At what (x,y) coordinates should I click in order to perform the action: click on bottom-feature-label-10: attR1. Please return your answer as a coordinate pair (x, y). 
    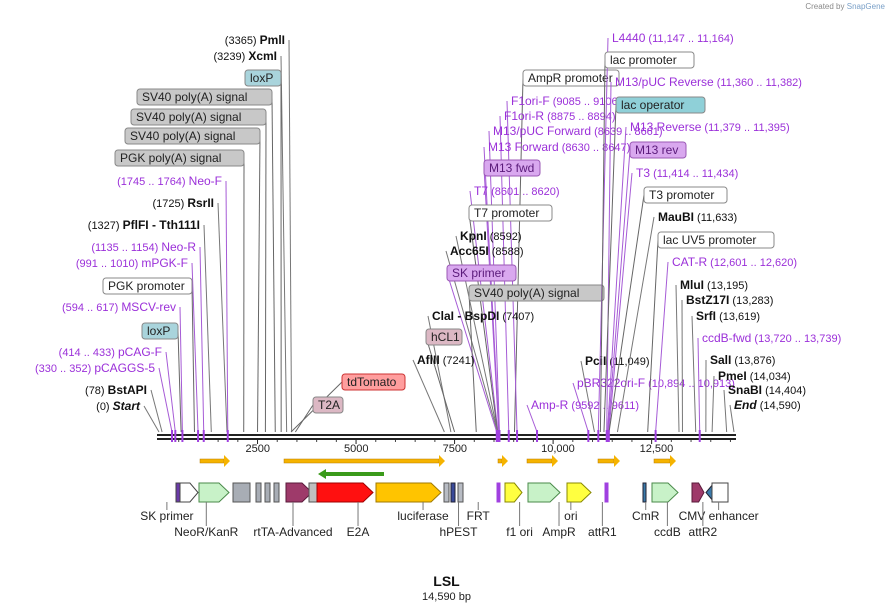
    Looking at the image, I should click on (602, 532).